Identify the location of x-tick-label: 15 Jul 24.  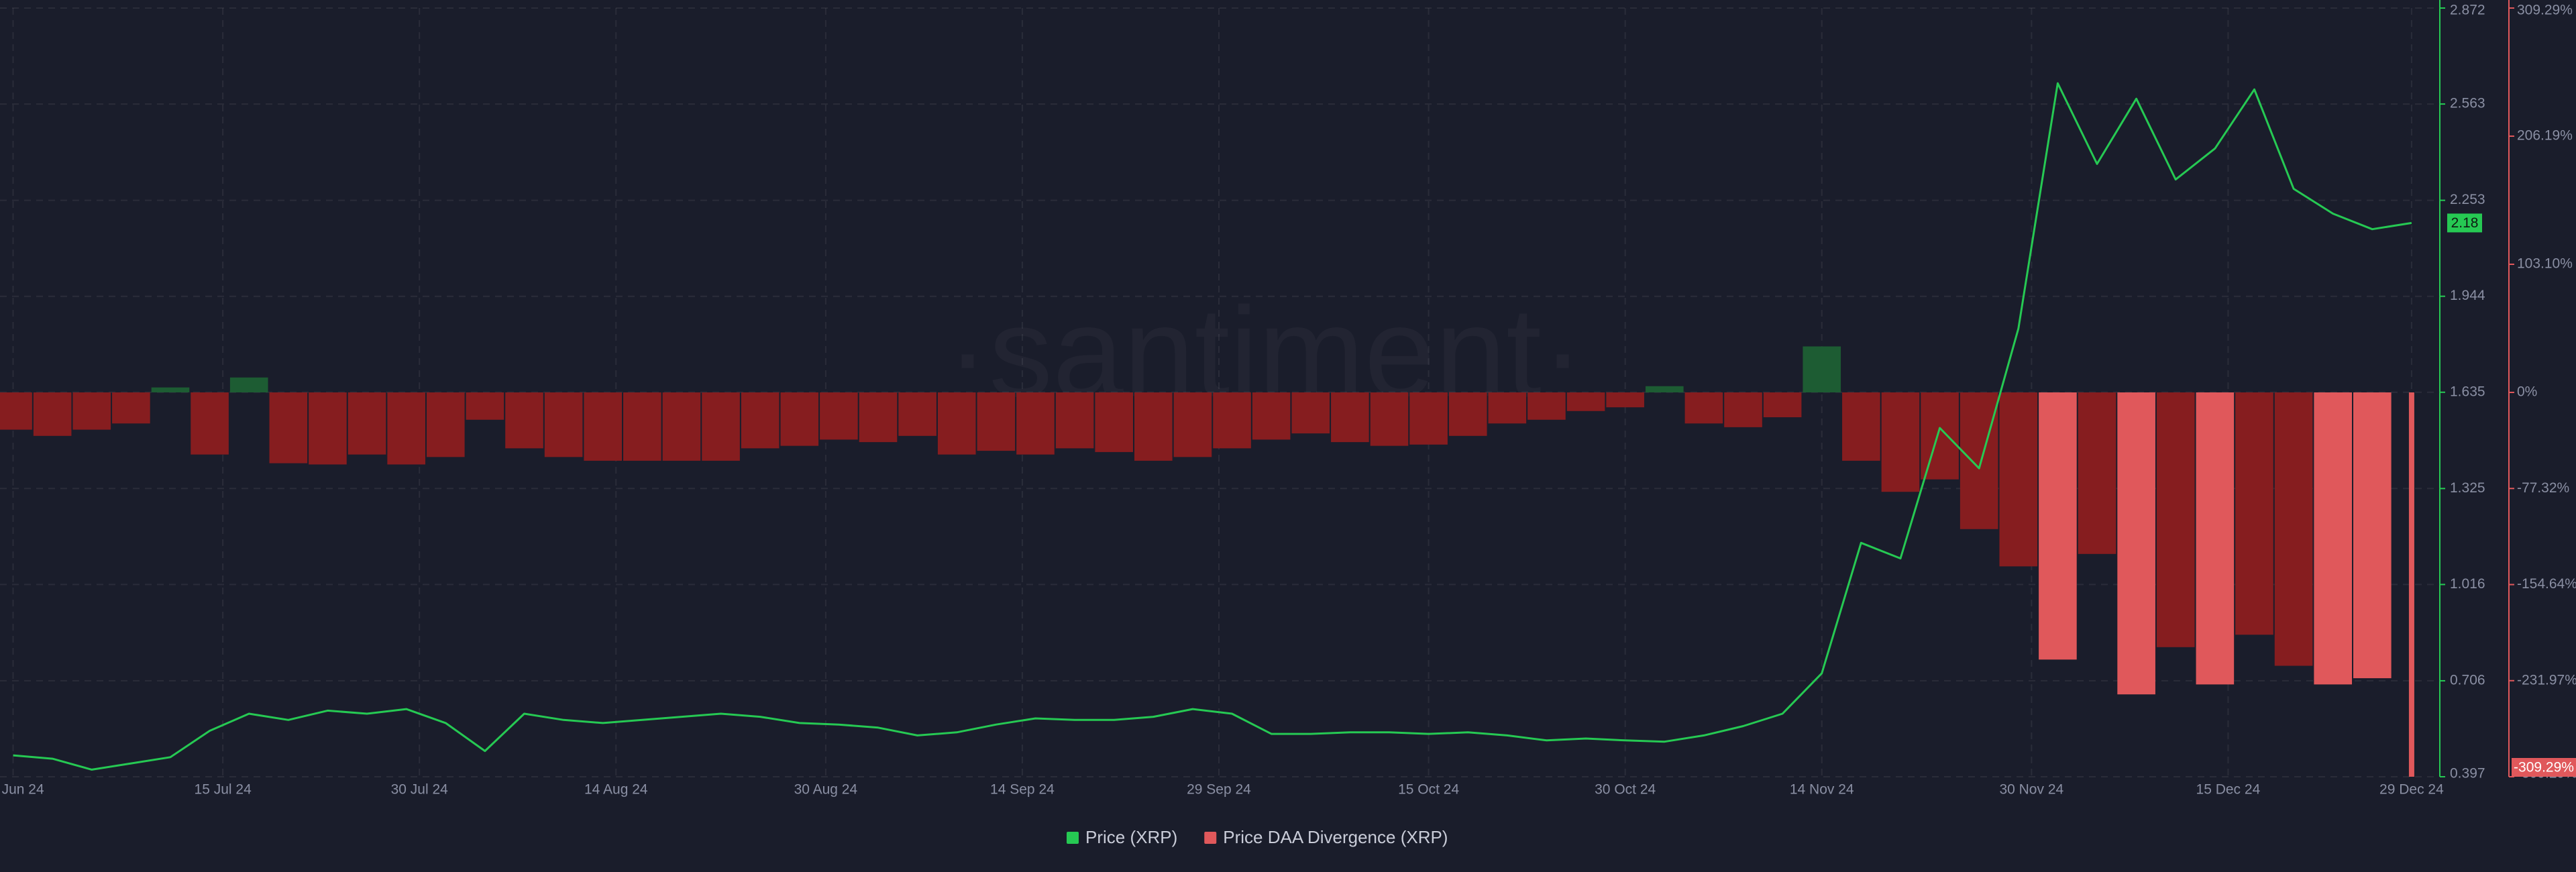
(223, 790).